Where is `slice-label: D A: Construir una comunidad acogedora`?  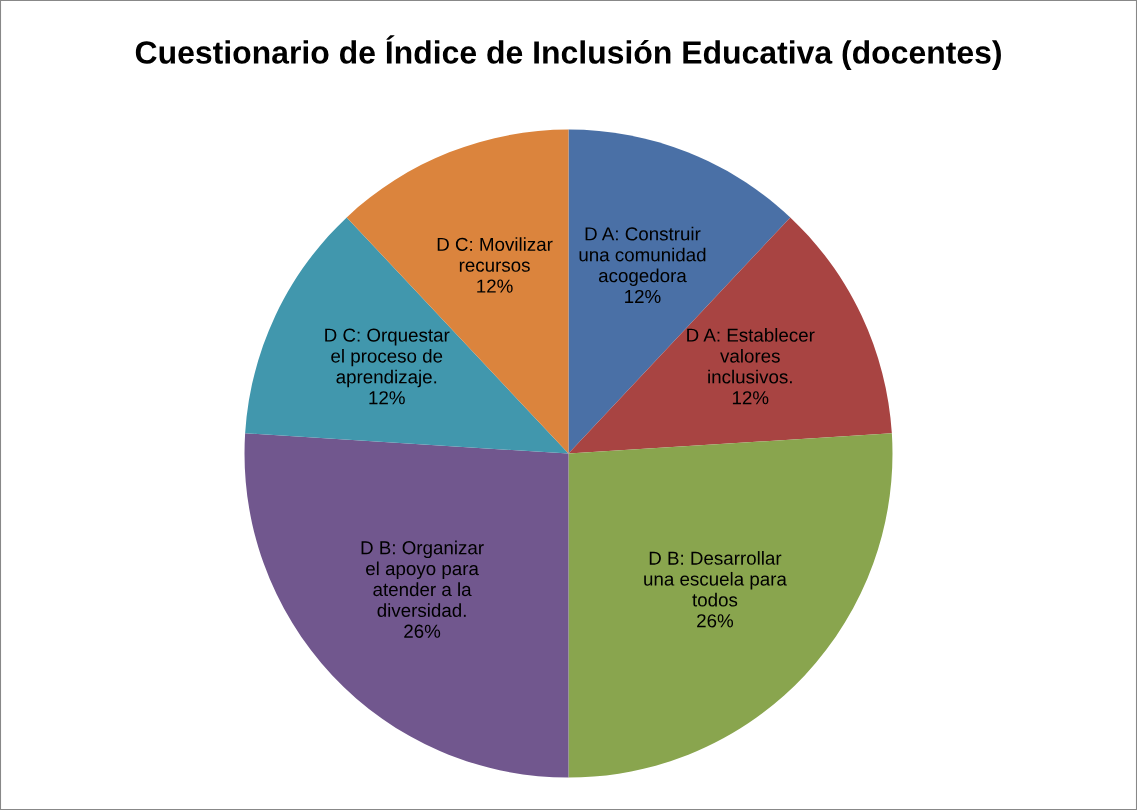
slice-label: D A: Construir una comunidad acogedora is located at coordinates (642, 256).